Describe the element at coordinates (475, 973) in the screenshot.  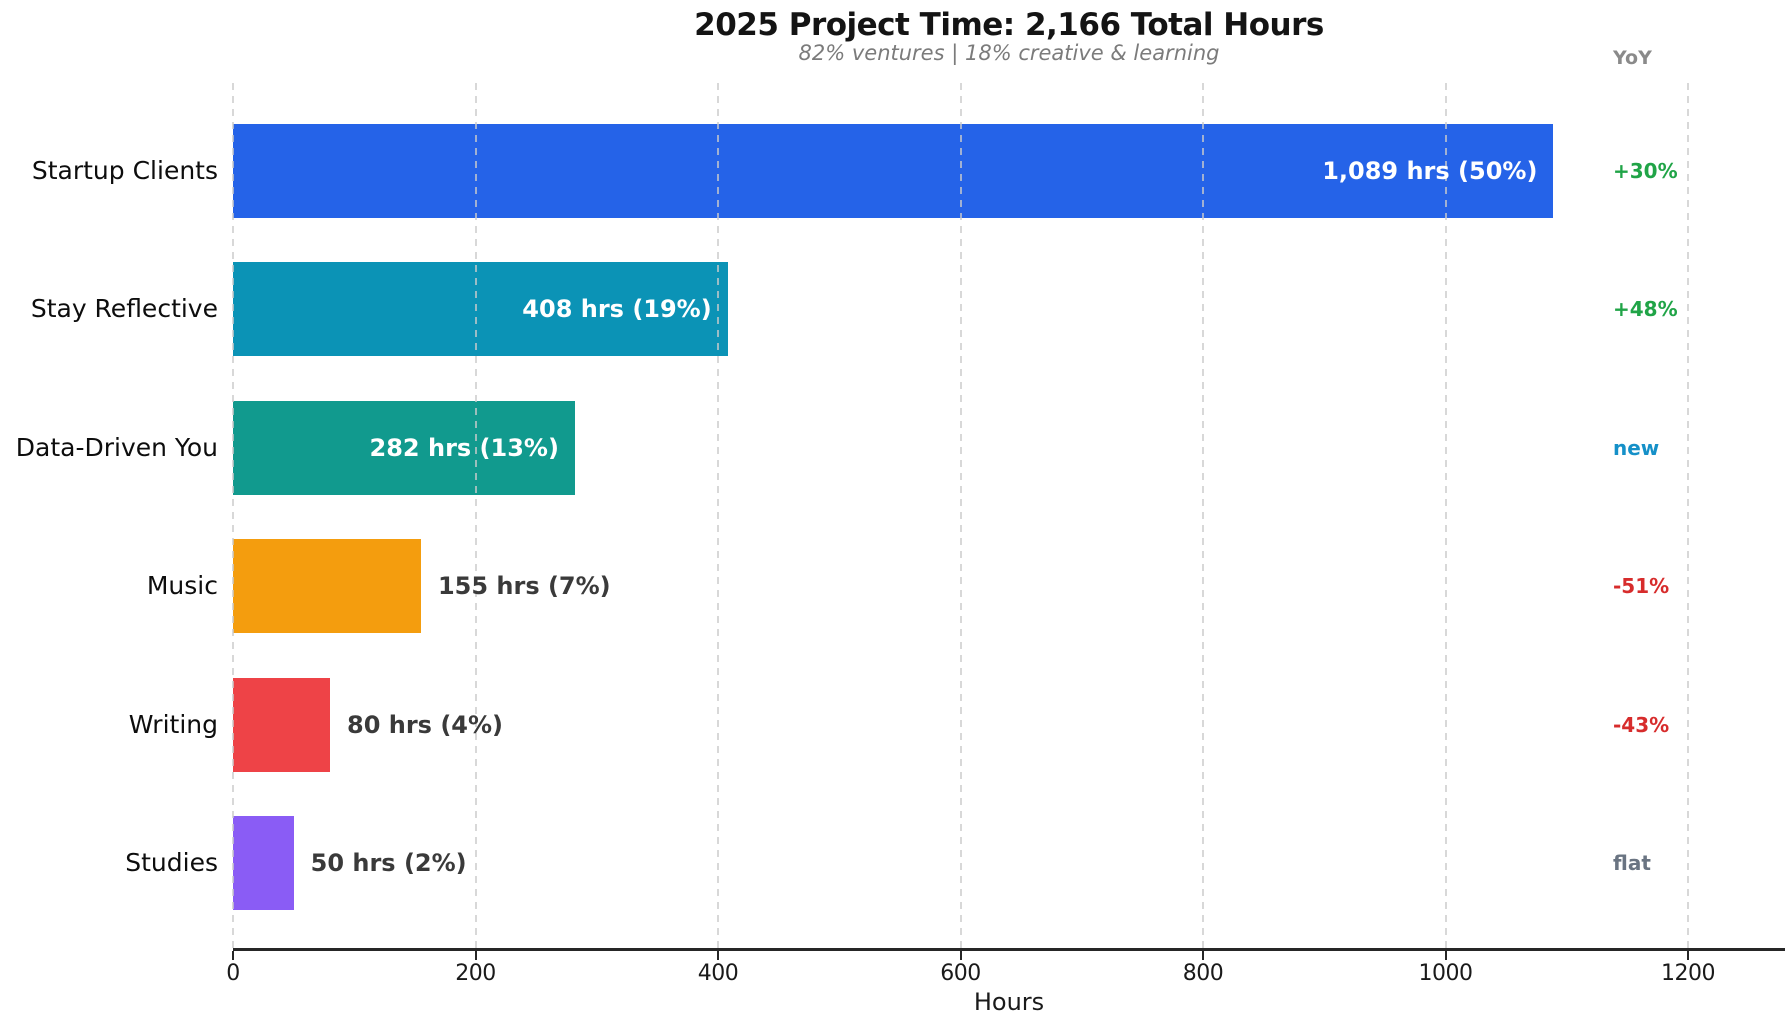
I see `x-tick-label: 200` at that location.